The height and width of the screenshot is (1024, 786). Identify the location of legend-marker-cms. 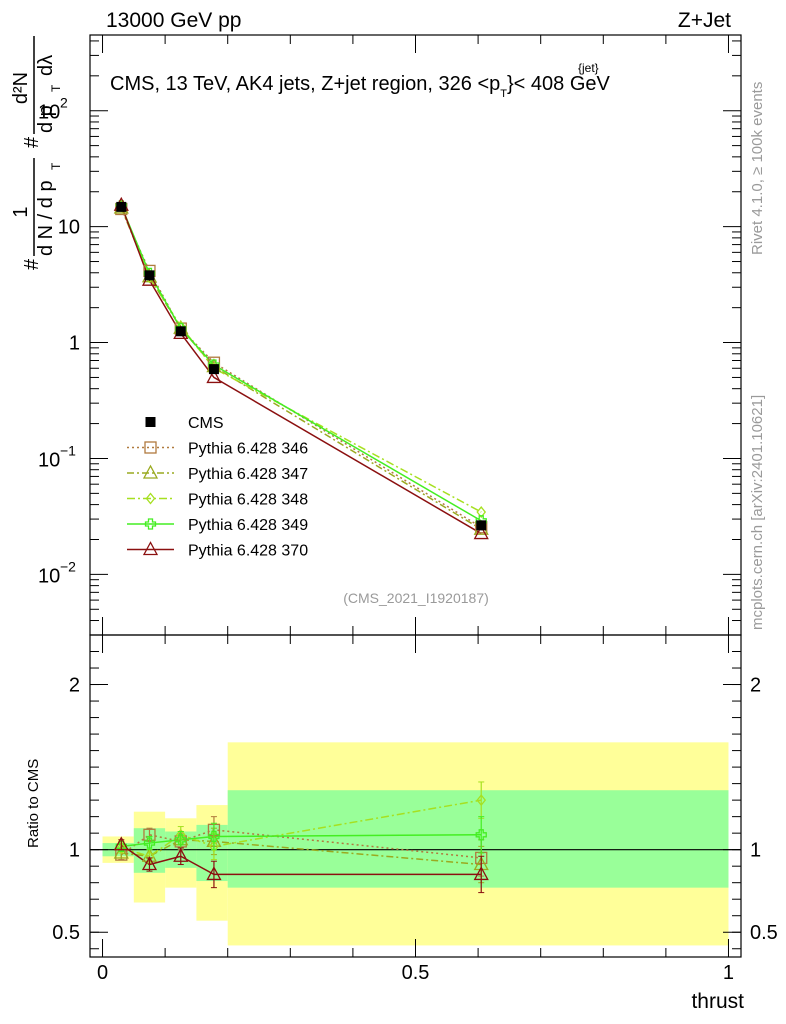
(150, 422).